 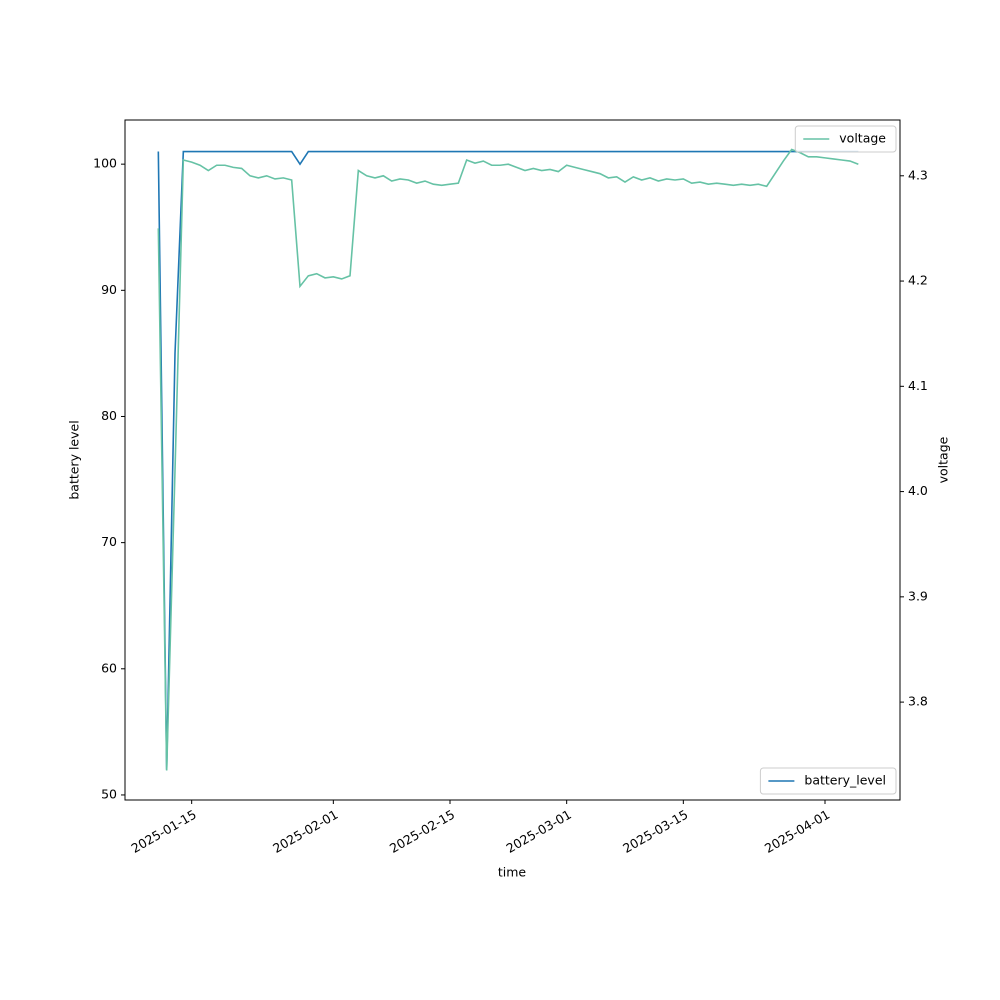 I want to click on y-tick-label: 90, so click(x=109, y=289).